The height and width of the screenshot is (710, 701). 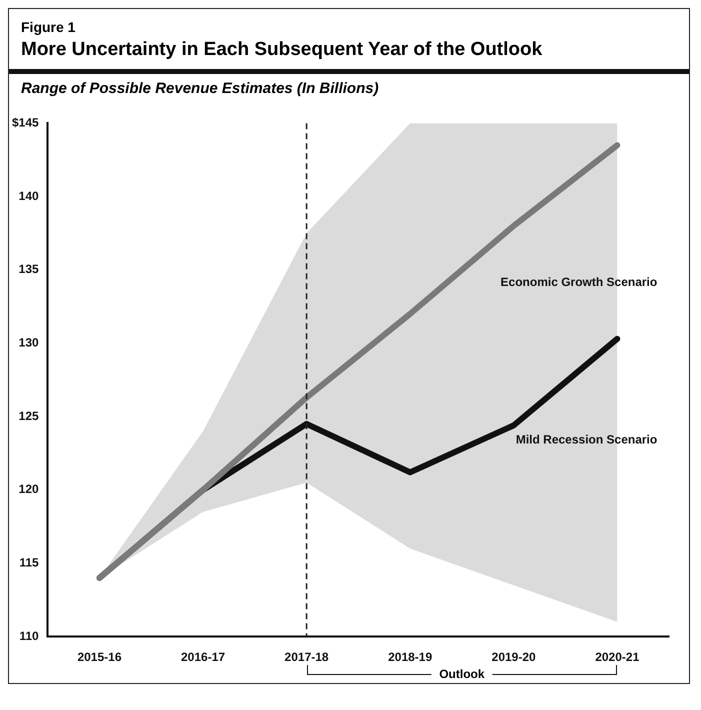 I want to click on x-tick-label: 2019-20, so click(x=514, y=657).